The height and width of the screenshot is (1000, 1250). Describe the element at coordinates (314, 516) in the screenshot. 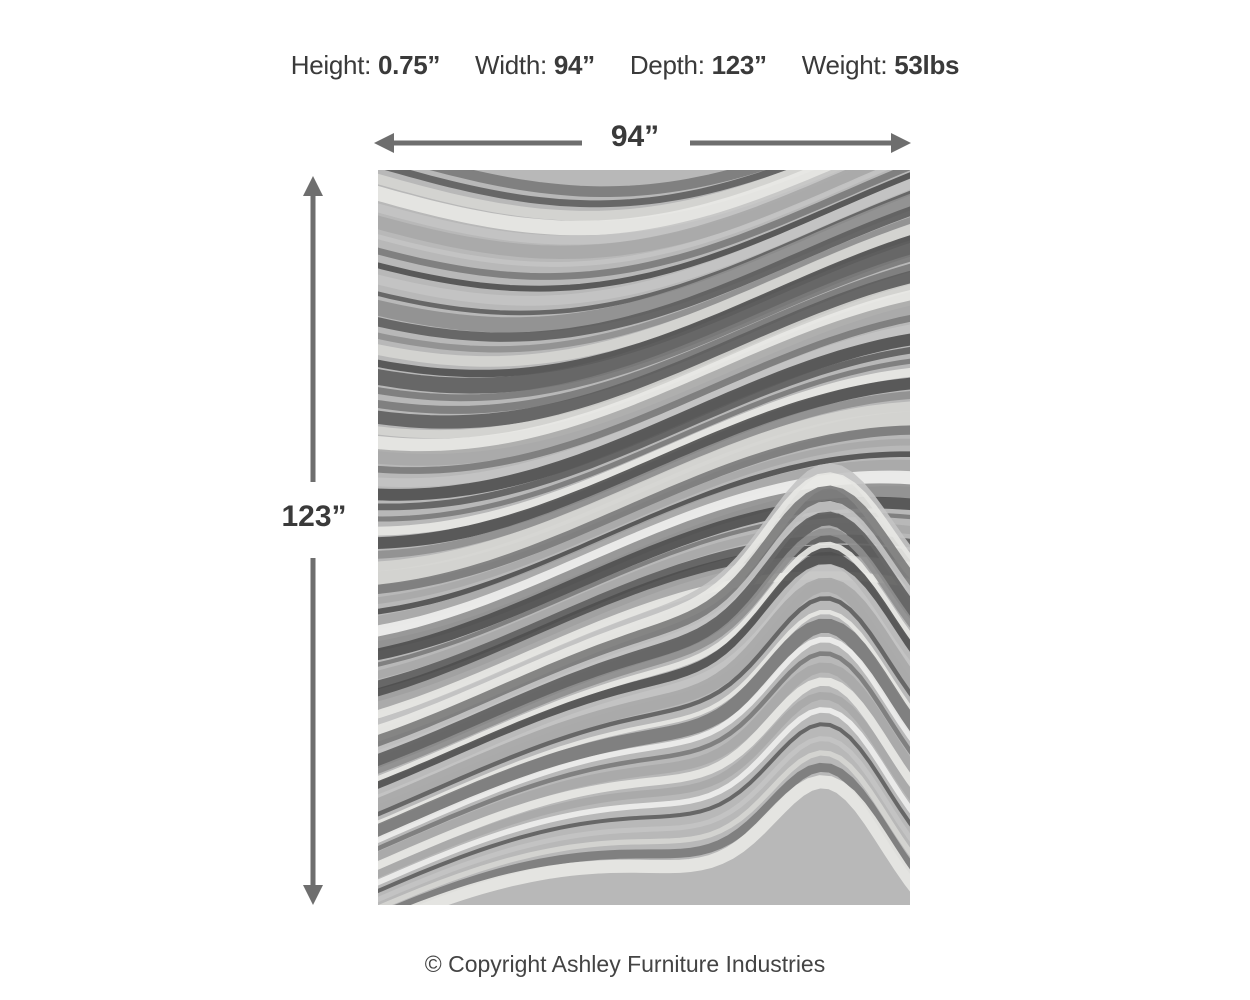

I see `height-label: 123”` at that location.